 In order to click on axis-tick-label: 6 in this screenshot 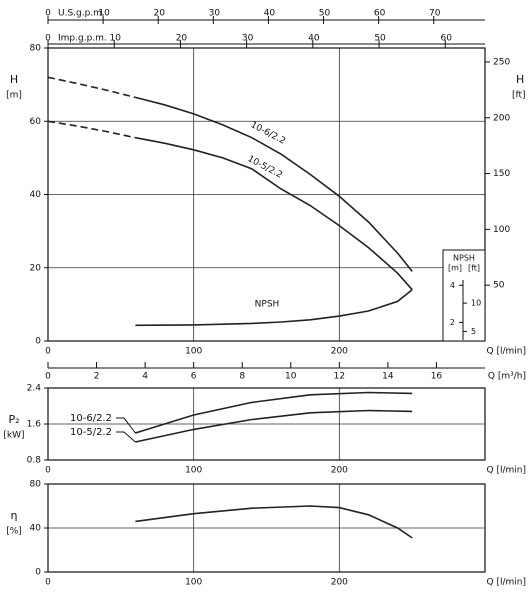, I will do `click(194, 377)`.